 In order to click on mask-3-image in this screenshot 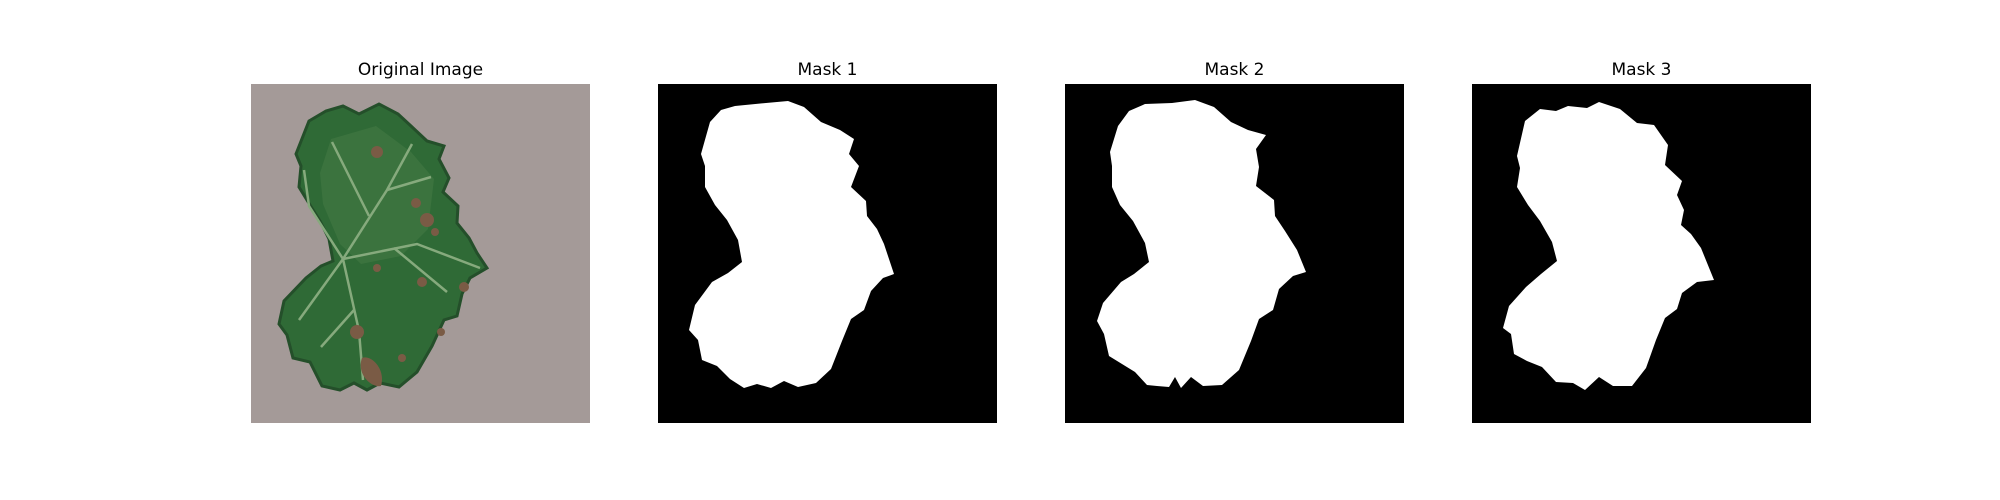, I will do `click(1641, 253)`.